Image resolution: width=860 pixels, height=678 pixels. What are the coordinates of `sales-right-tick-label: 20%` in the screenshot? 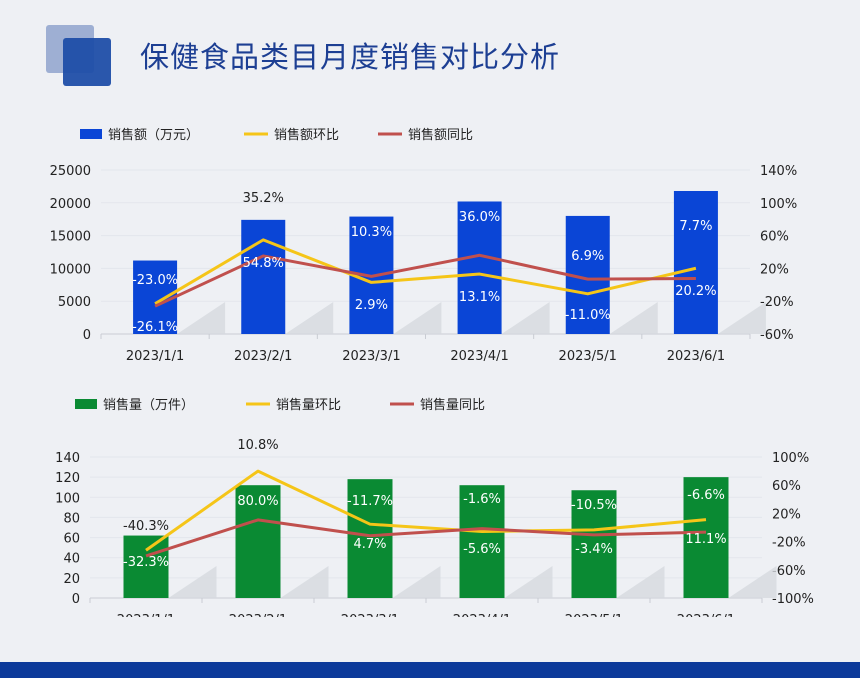 It's located at (774, 269).